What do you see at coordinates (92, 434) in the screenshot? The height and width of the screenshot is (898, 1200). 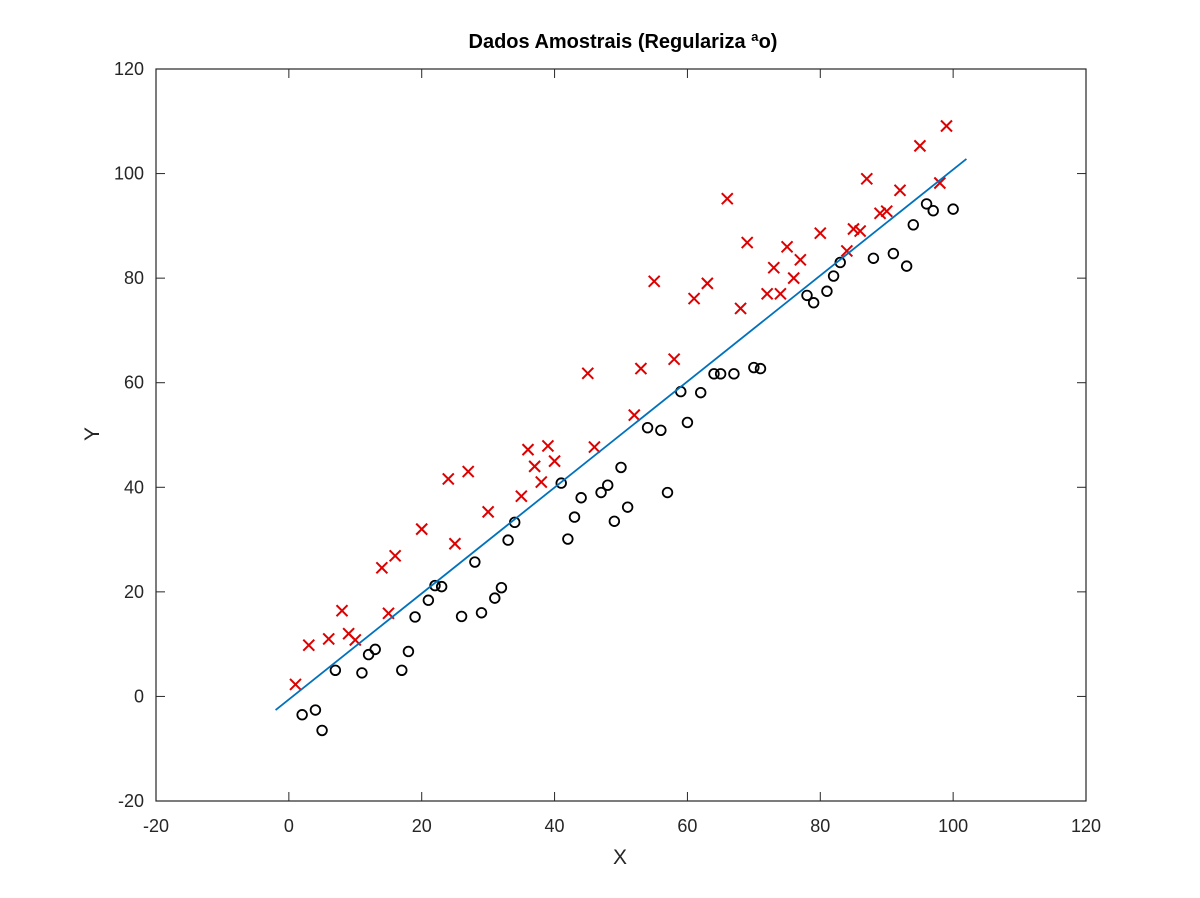 I see `y-axis-label: Y` at bounding box center [92, 434].